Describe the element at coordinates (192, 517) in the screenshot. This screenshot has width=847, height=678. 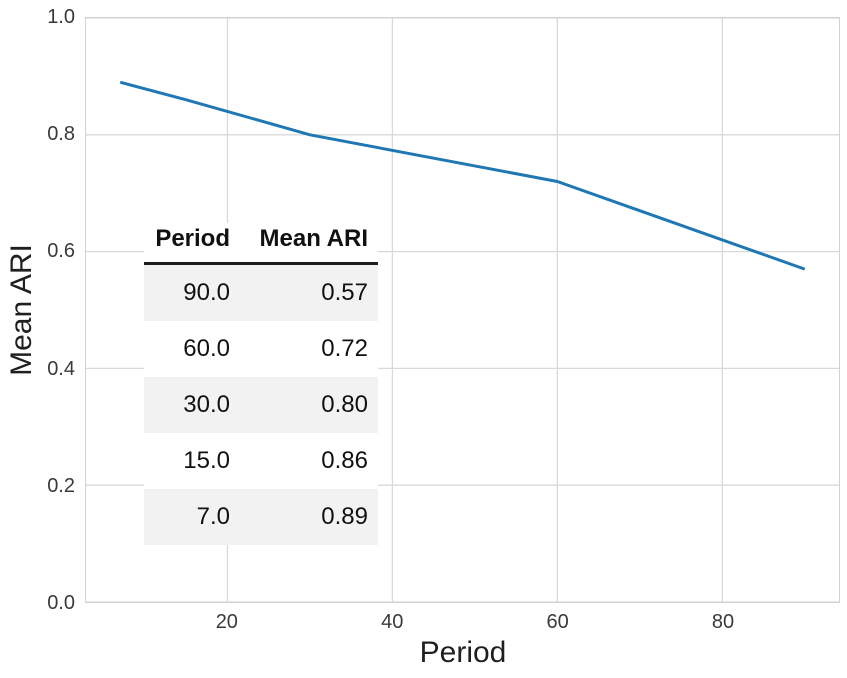
I see `cell-period: 7.0` at that location.